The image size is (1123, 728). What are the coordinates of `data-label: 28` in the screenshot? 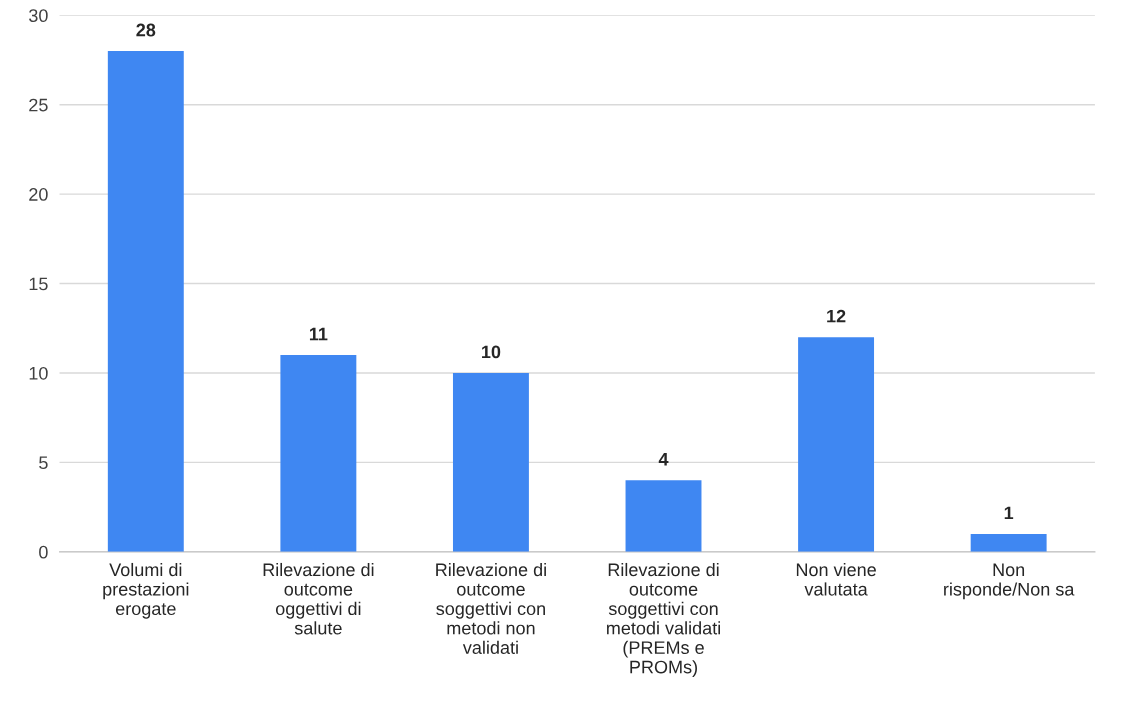 It's located at (146, 30).